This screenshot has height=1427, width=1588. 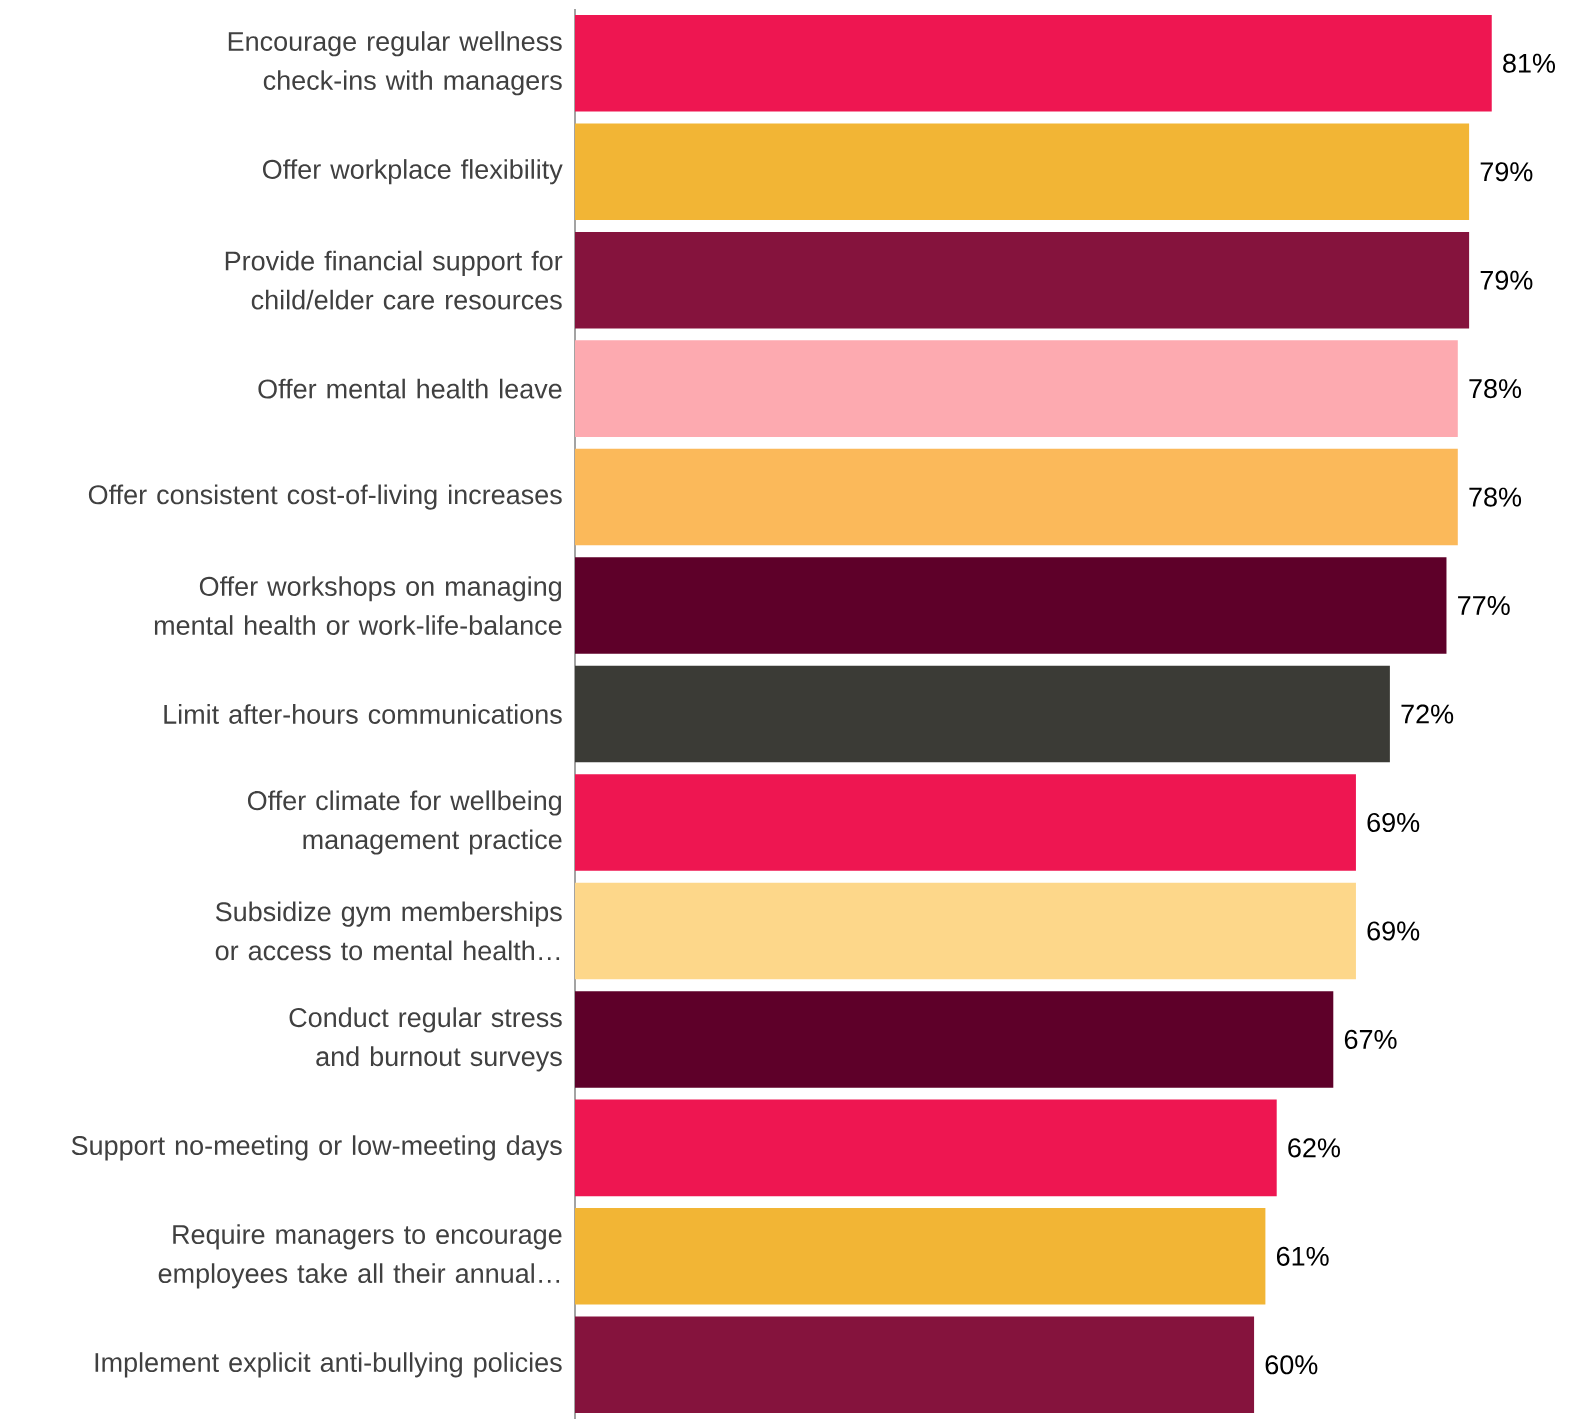 What do you see at coordinates (412, 172) in the screenshot?
I see `y-tick-label: Offer workplace flexibility` at bounding box center [412, 172].